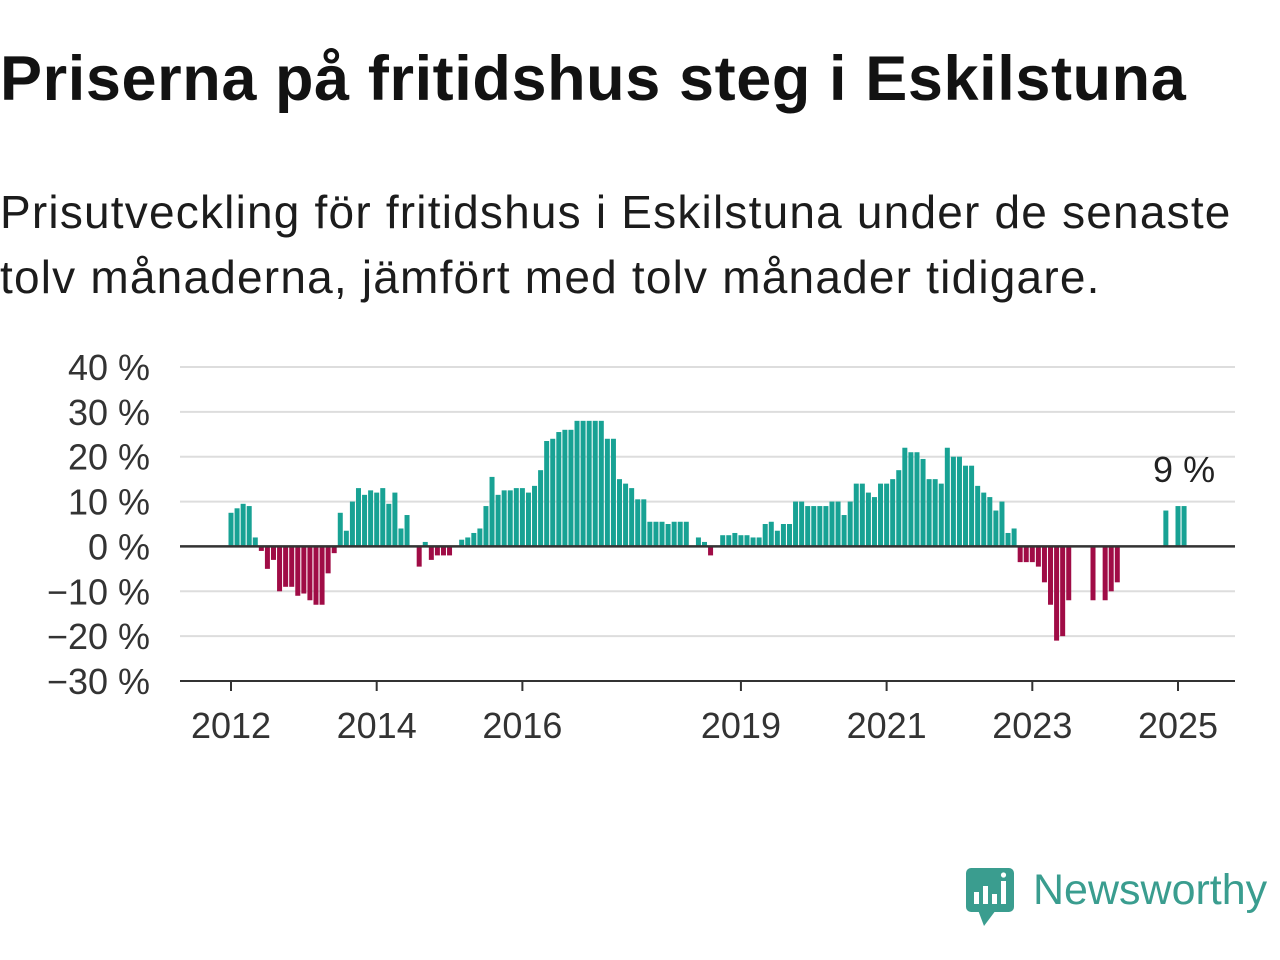 The width and height of the screenshot is (1280, 960). I want to click on y-tick-label: 40 %, so click(109, 367).